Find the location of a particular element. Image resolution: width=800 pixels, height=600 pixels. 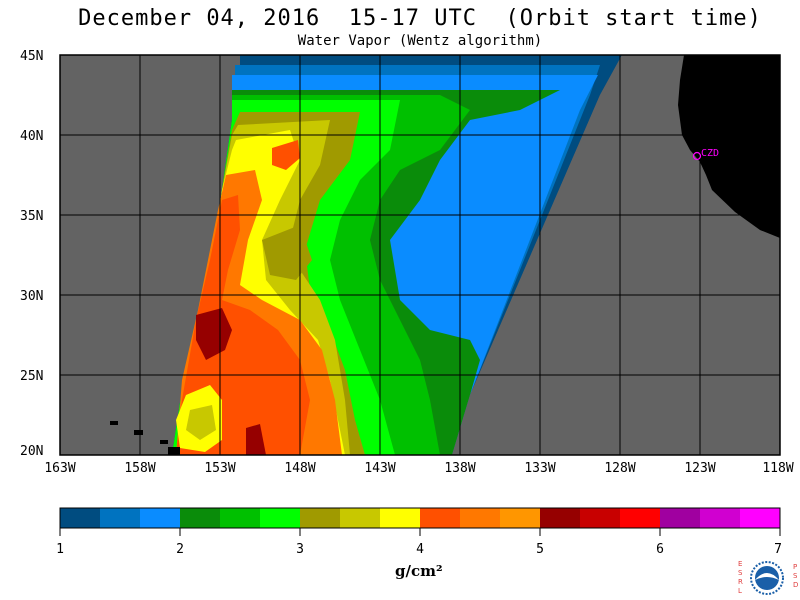

lon-label-148w: 148W is located at coordinates (299, 468).